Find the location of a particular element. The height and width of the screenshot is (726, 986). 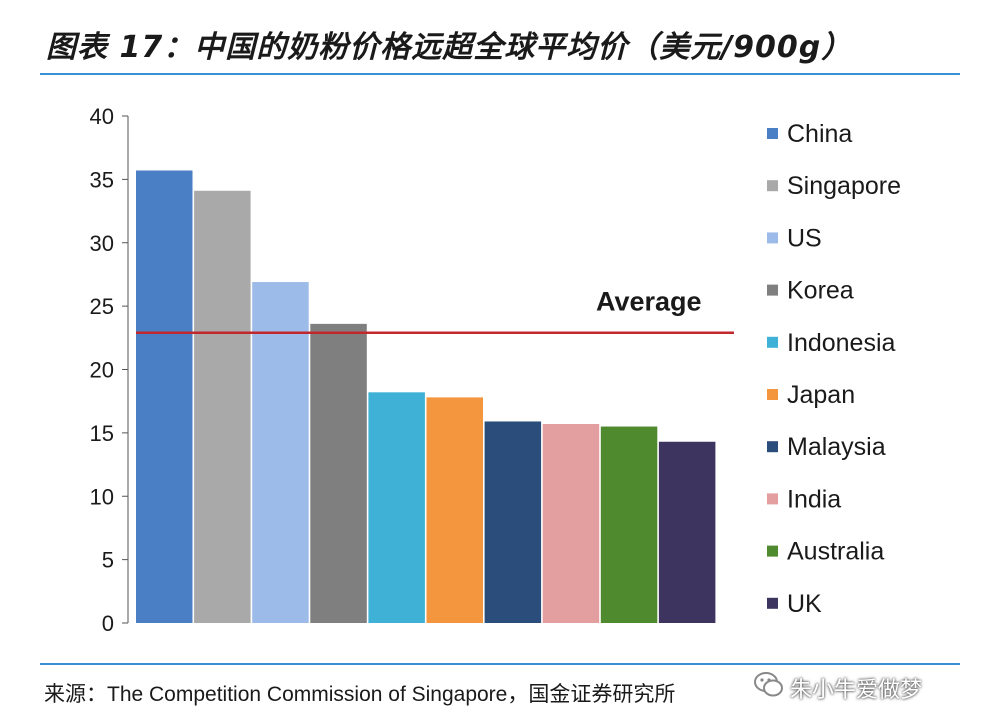

legend-label-us: US is located at coordinates (804, 238).